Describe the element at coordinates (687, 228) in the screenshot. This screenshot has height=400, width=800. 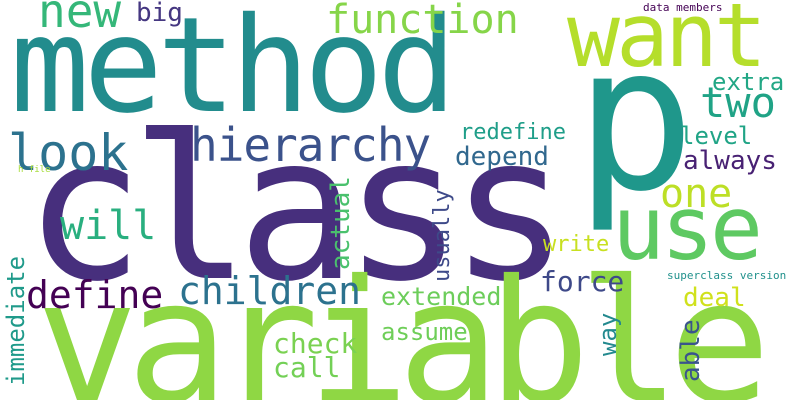
I see `word-use: use` at that location.